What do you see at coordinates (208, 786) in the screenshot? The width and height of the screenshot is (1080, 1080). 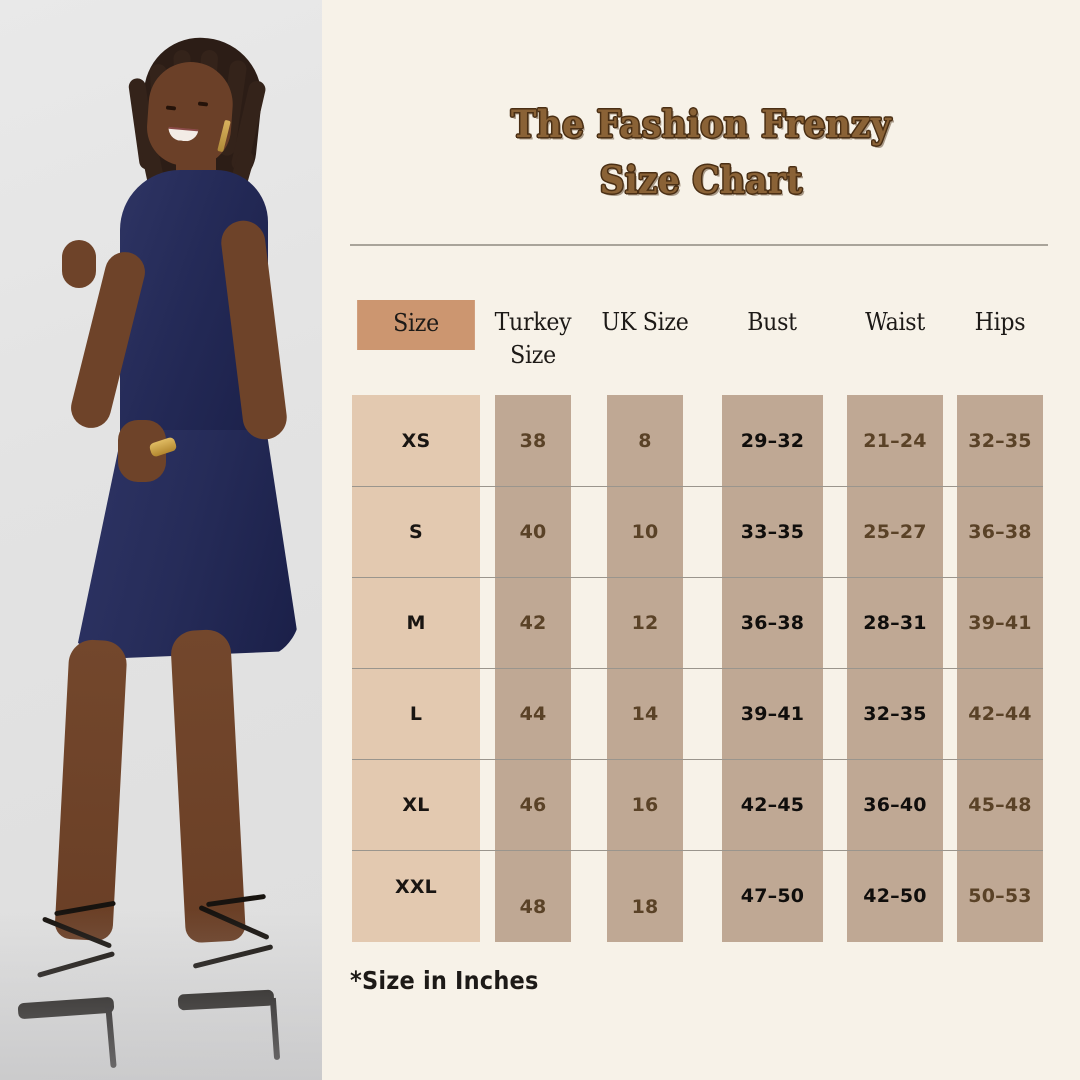 I see `leg-right` at bounding box center [208, 786].